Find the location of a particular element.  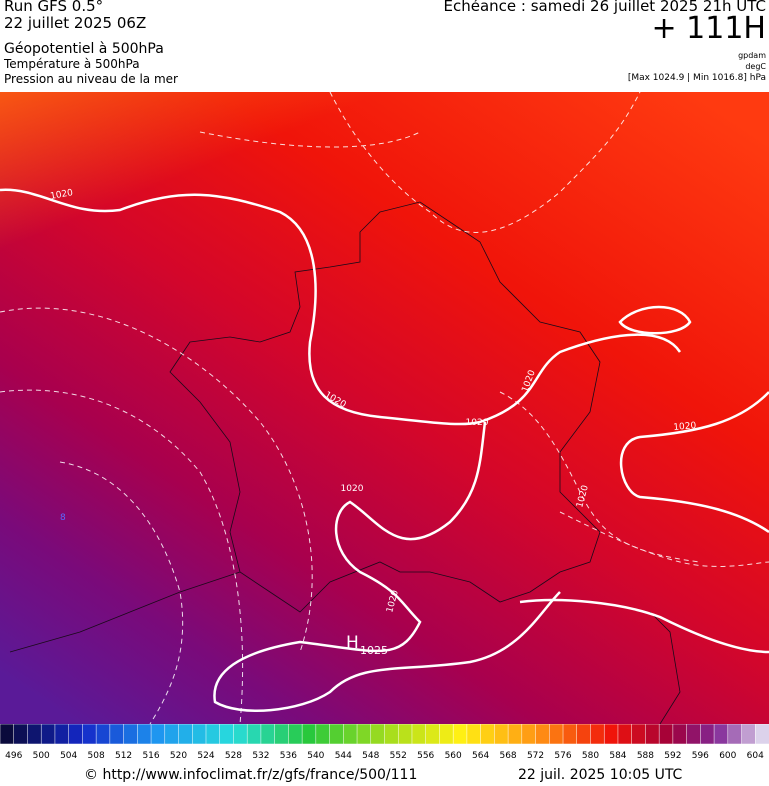

colorbar-label: 568 is located at coordinates (507, 756).